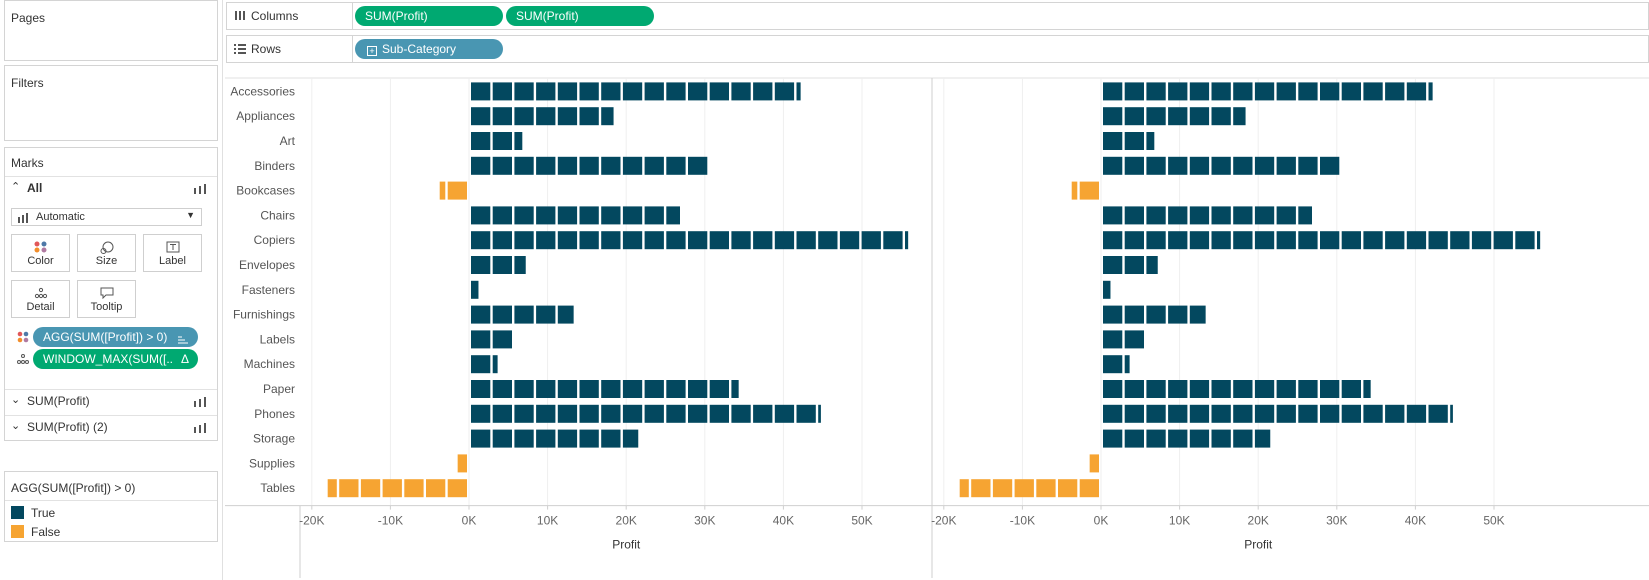  What do you see at coordinates (111, 30) in the screenshot?
I see `pages-card: Pages` at bounding box center [111, 30].